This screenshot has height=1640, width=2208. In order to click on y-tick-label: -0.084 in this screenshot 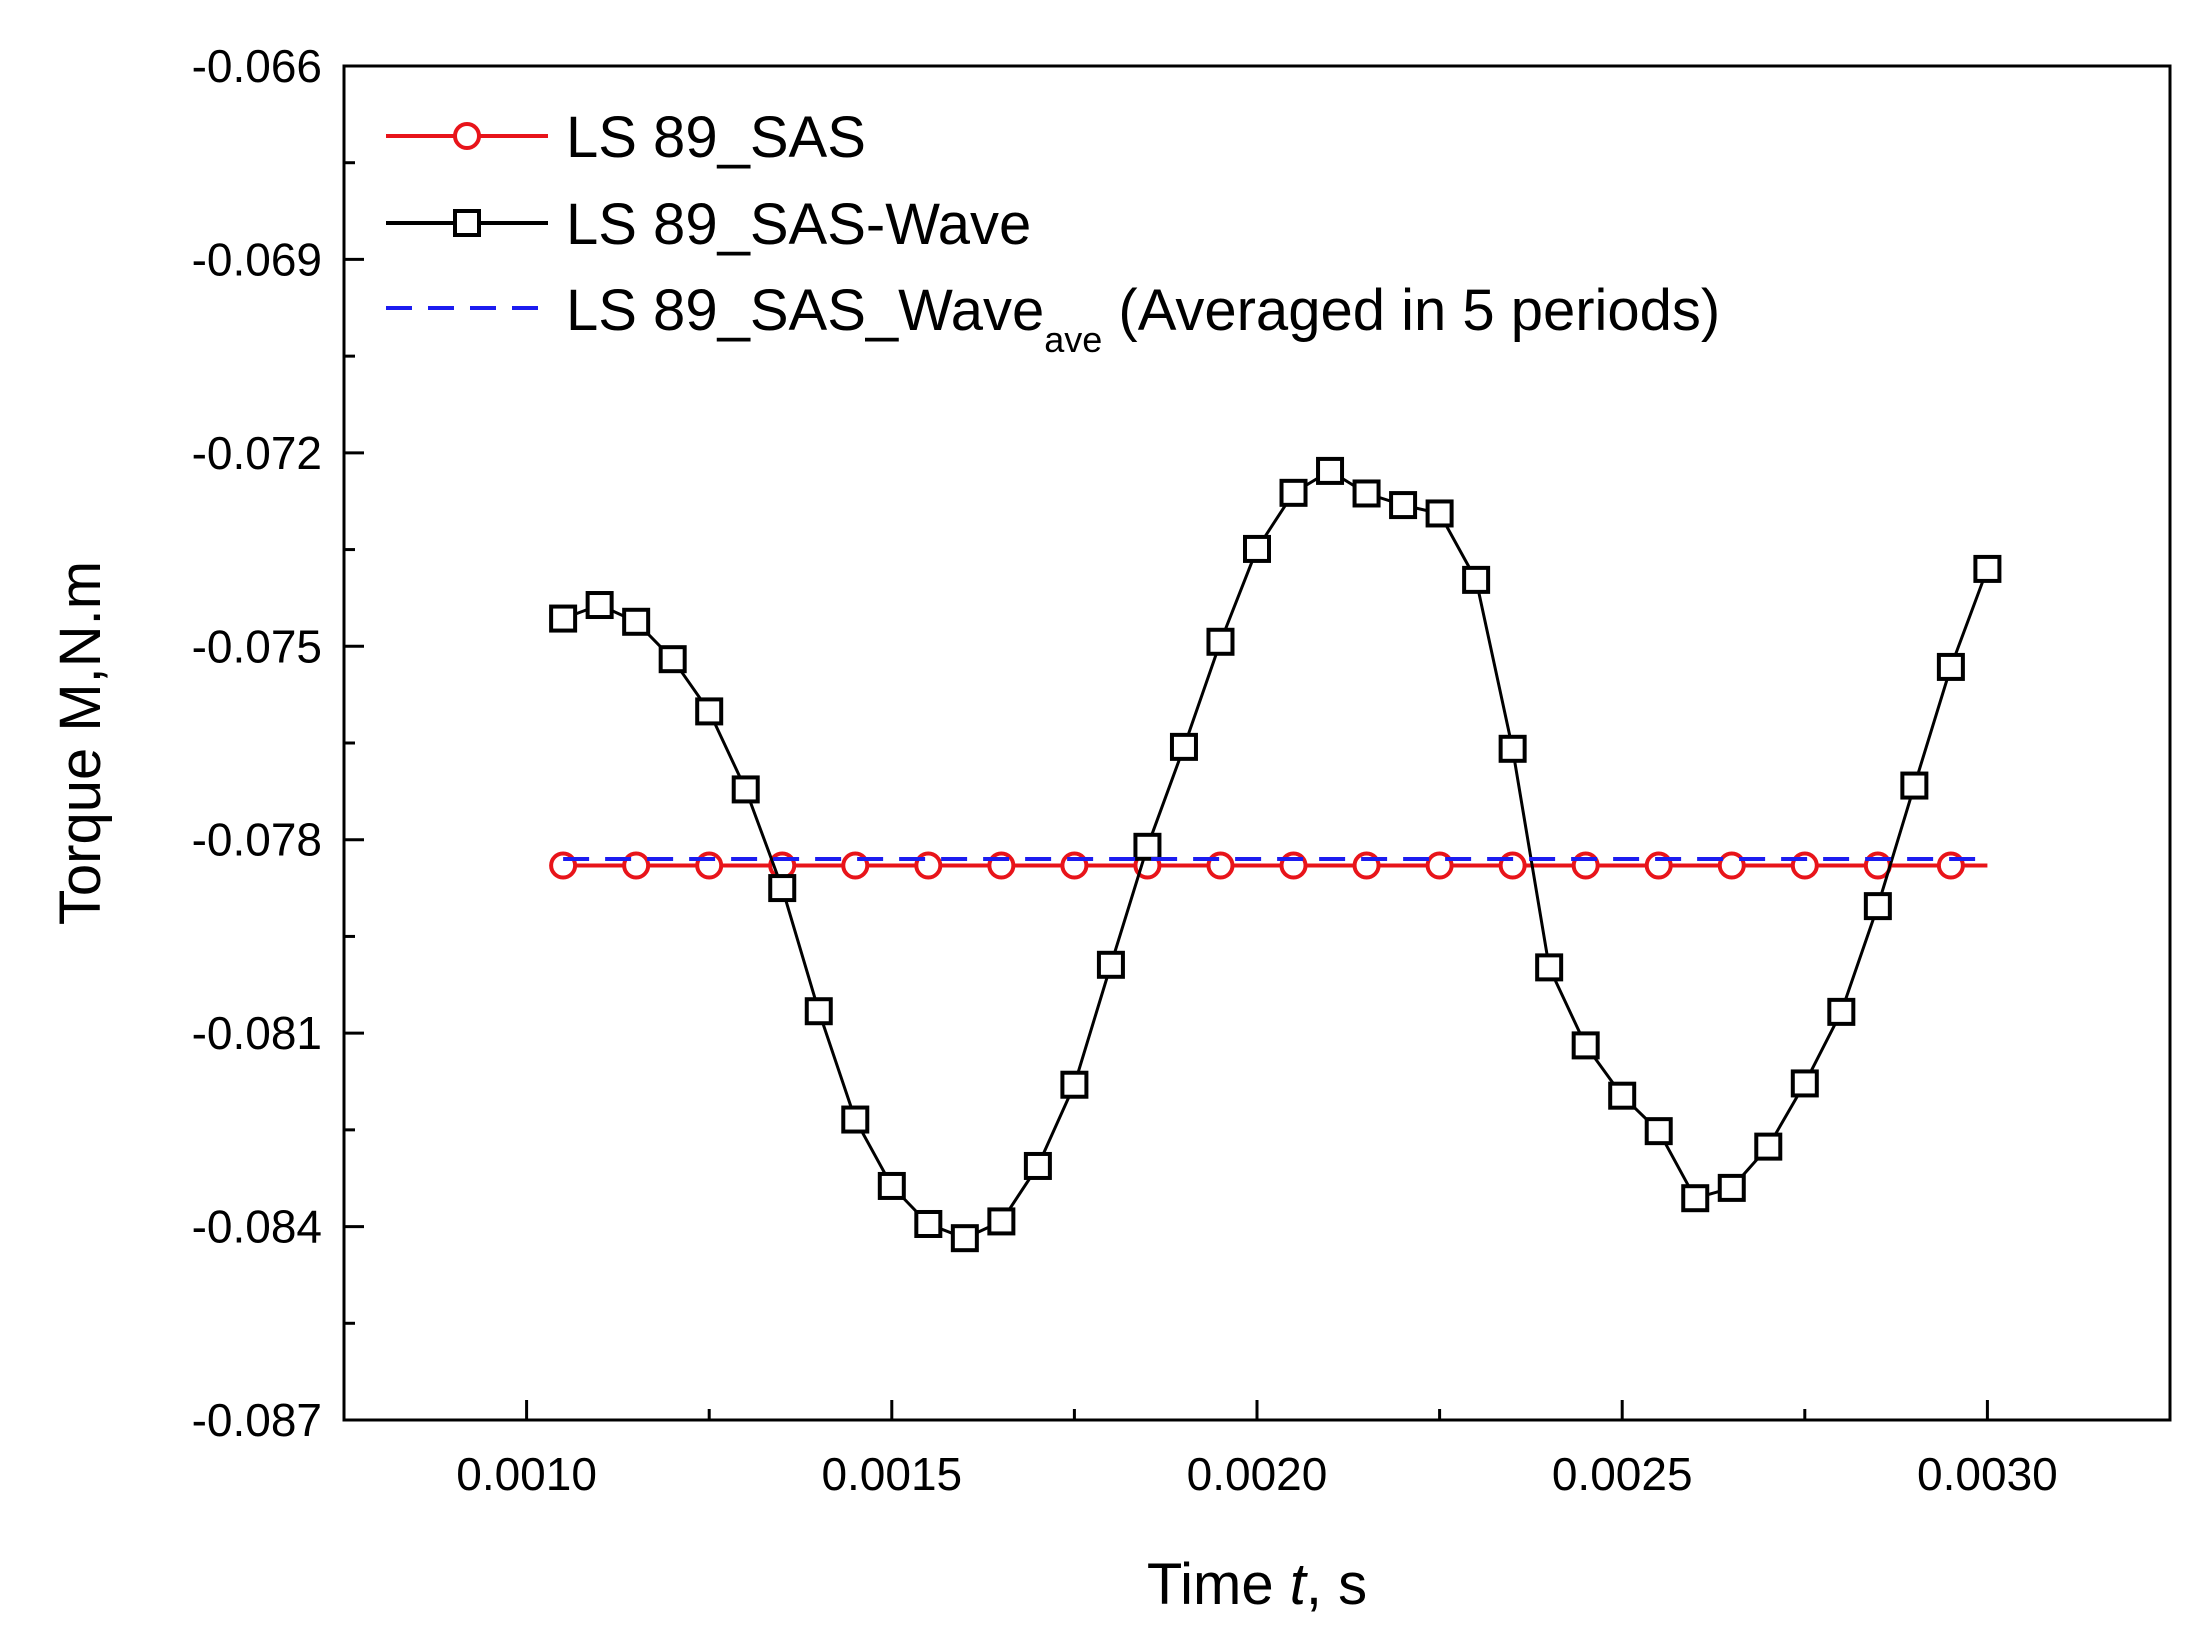, I will do `click(257, 1227)`.